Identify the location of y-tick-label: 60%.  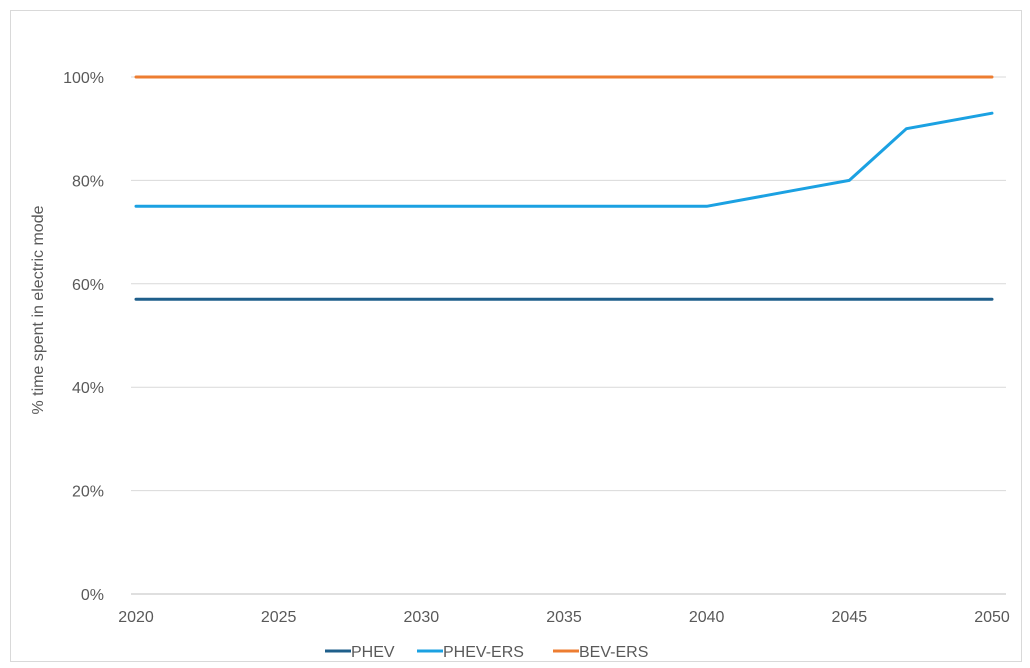
(88, 285).